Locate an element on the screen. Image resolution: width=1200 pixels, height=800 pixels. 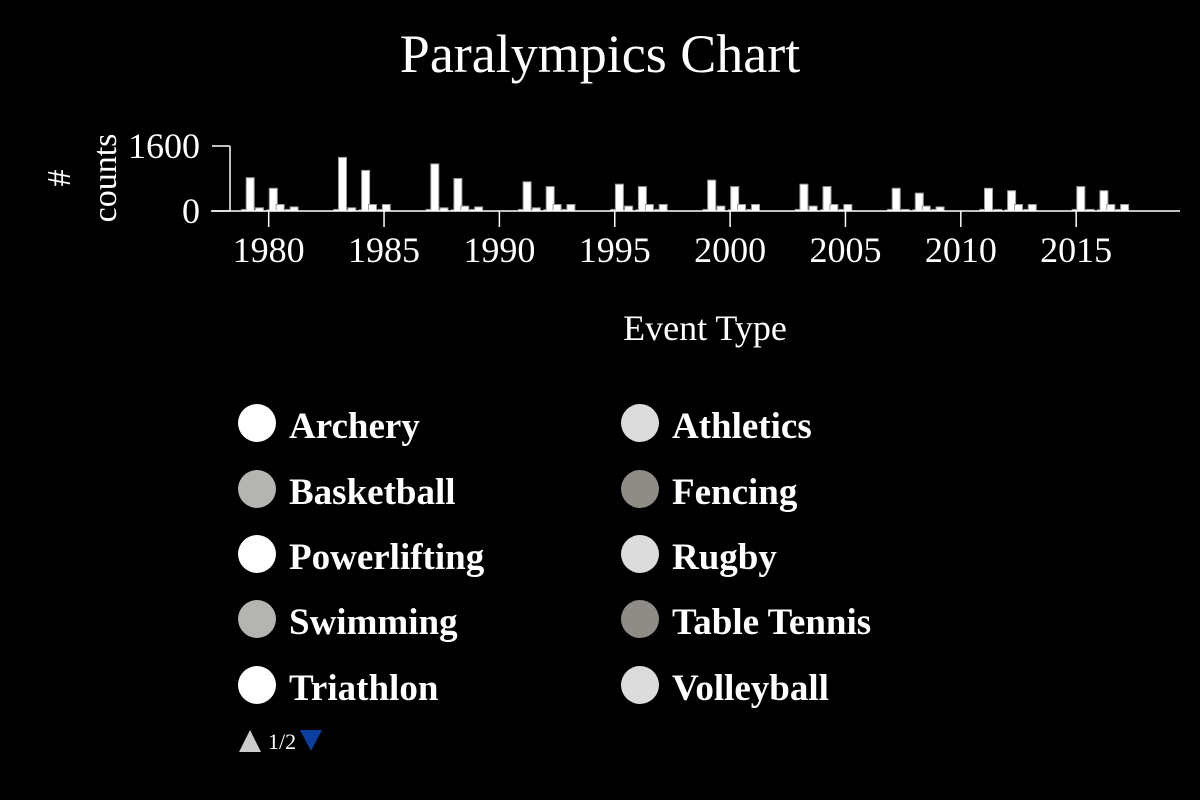
x-axis: 1980 1985 1990 1995 2000 2005 2010 2015 is located at coordinates (695, 240).